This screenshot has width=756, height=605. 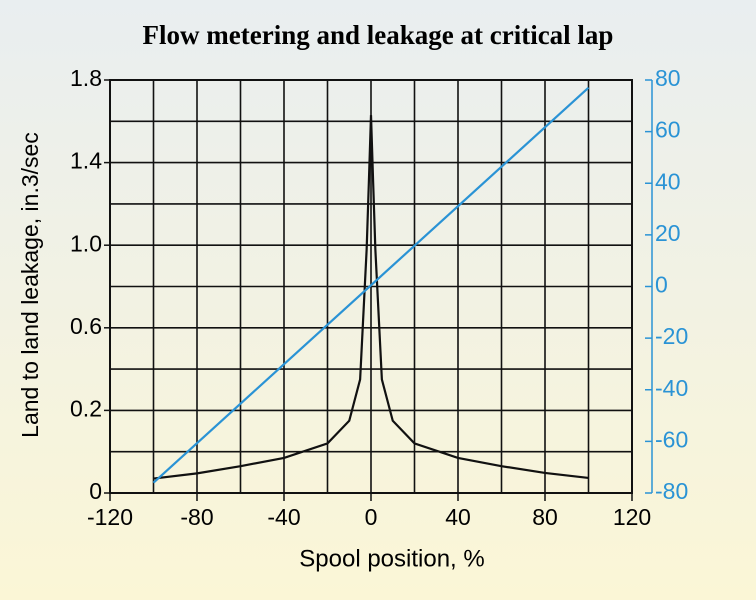 I want to click on y-tick-label: 0.2, so click(x=86, y=408).